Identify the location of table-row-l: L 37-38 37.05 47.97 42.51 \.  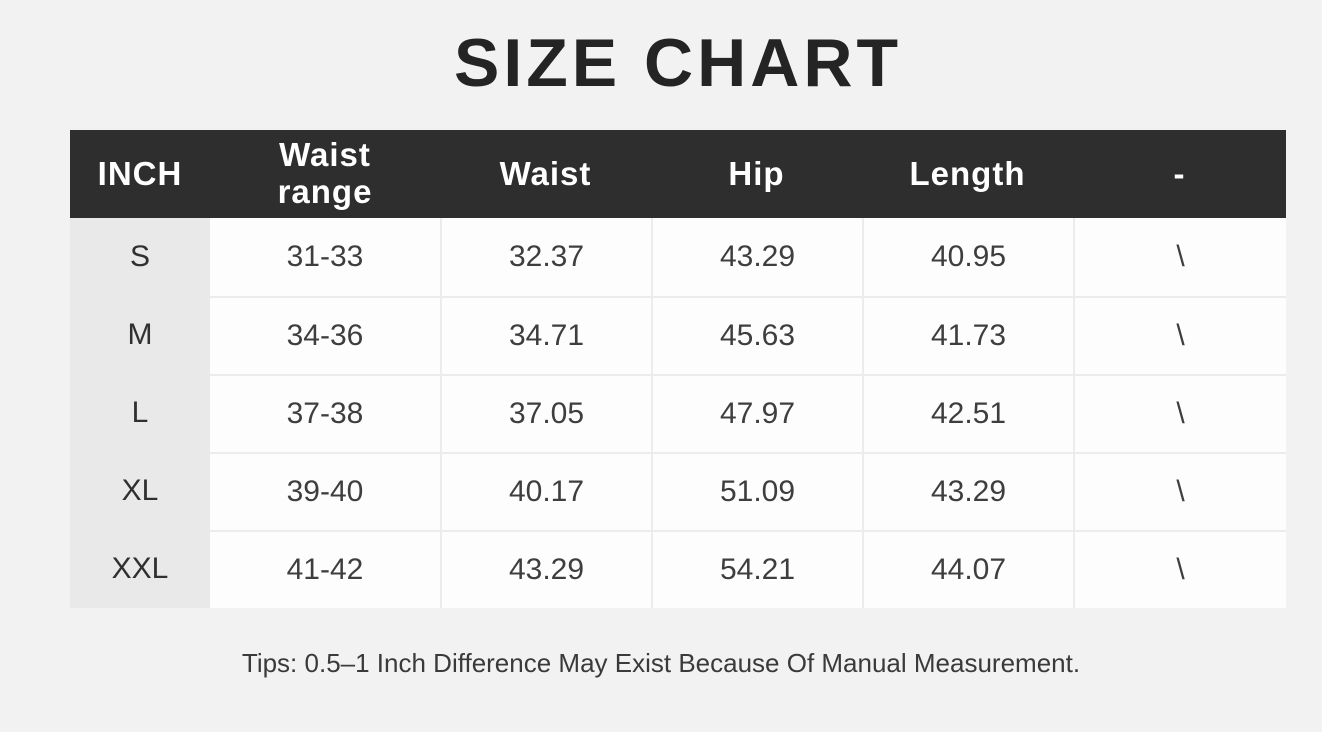
(678, 413).